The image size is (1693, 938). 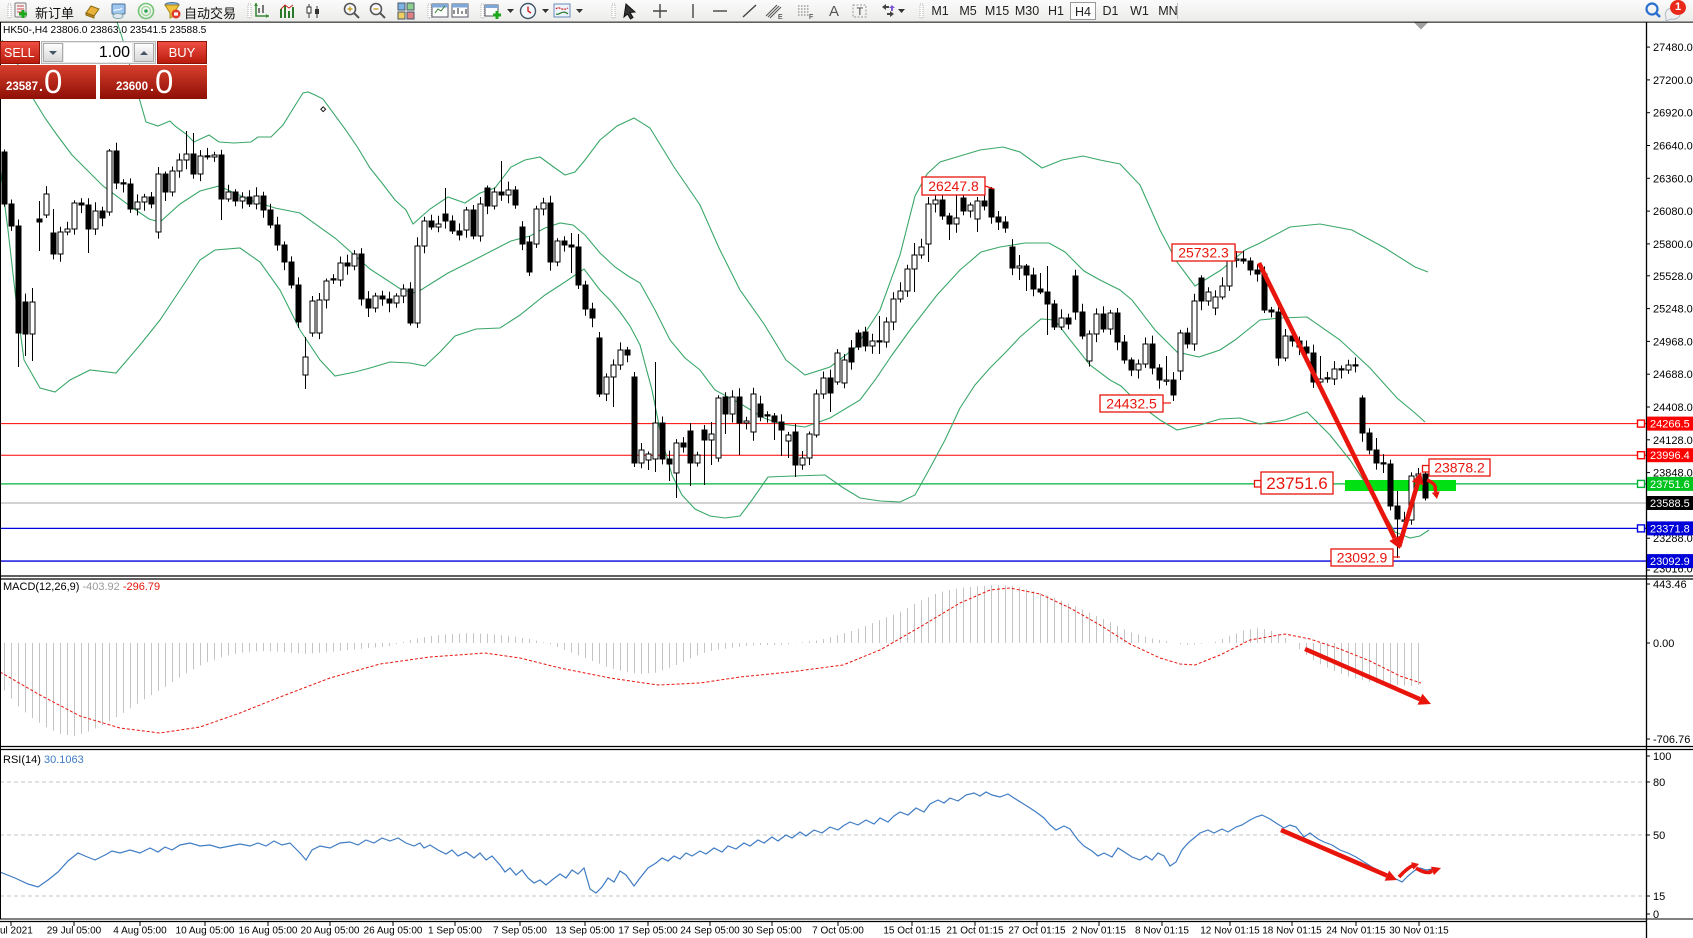 What do you see at coordinates (1670, 529) in the screenshot?
I see `svg-text: 23371.8` at bounding box center [1670, 529].